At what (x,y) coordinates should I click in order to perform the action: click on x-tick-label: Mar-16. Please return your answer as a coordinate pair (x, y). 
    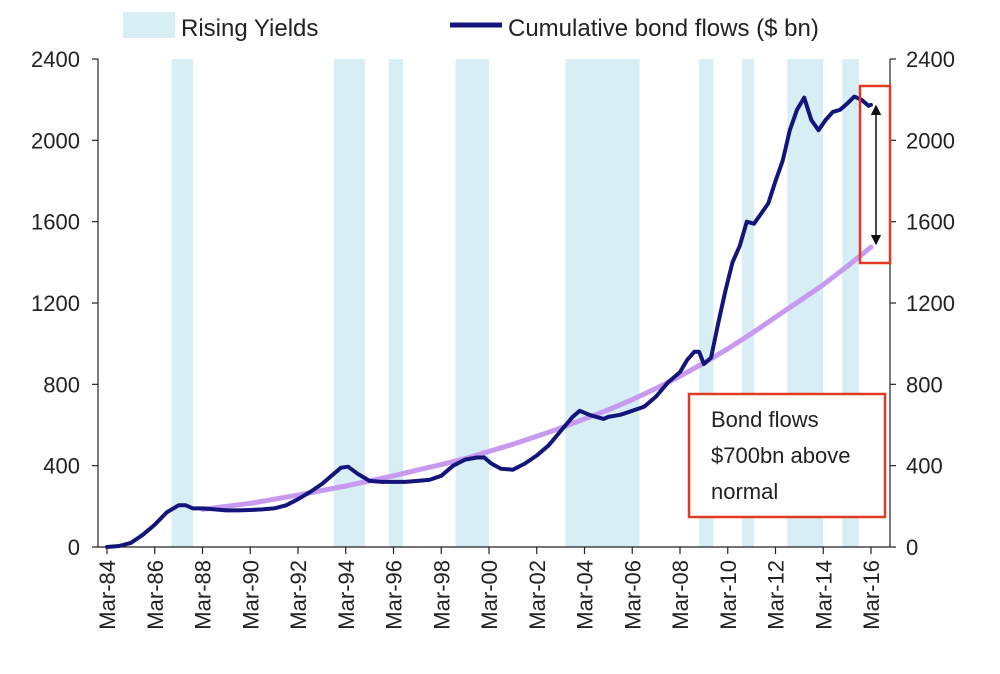
    Looking at the image, I should click on (871, 595).